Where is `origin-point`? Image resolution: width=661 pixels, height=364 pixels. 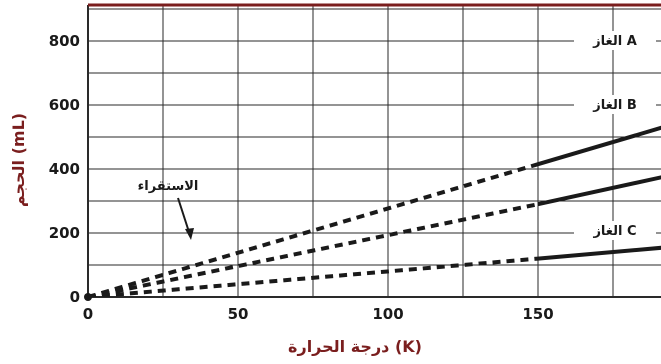
origin-point is located at coordinates (88, 297).